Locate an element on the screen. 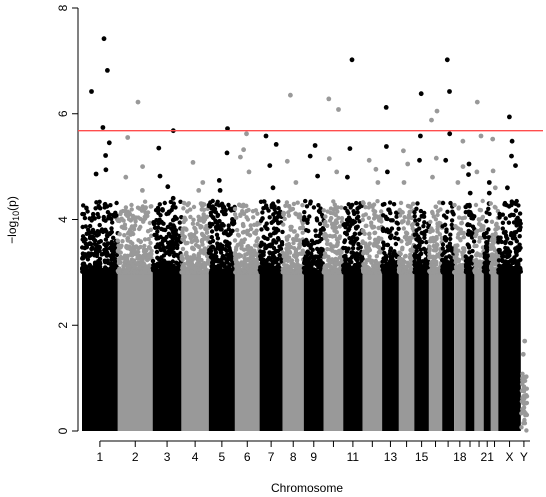 The width and height of the screenshot is (546, 497). x-tick-label: 9 is located at coordinates (313, 457).